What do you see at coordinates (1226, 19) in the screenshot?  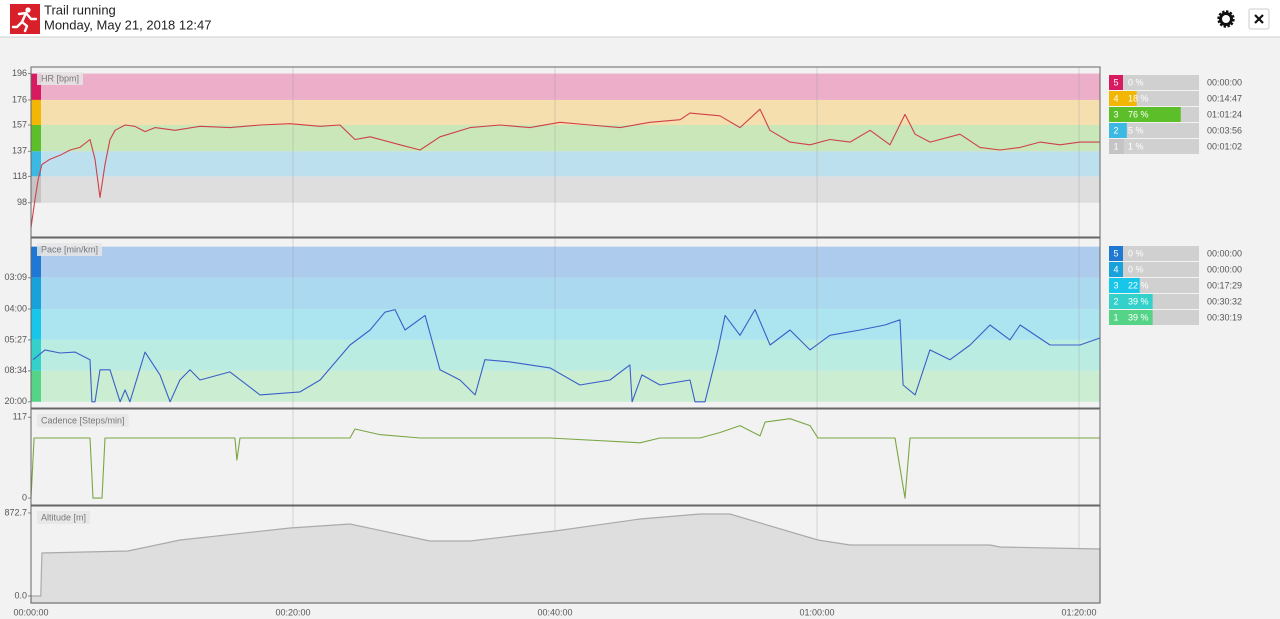 I see `settings-button` at bounding box center [1226, 19].